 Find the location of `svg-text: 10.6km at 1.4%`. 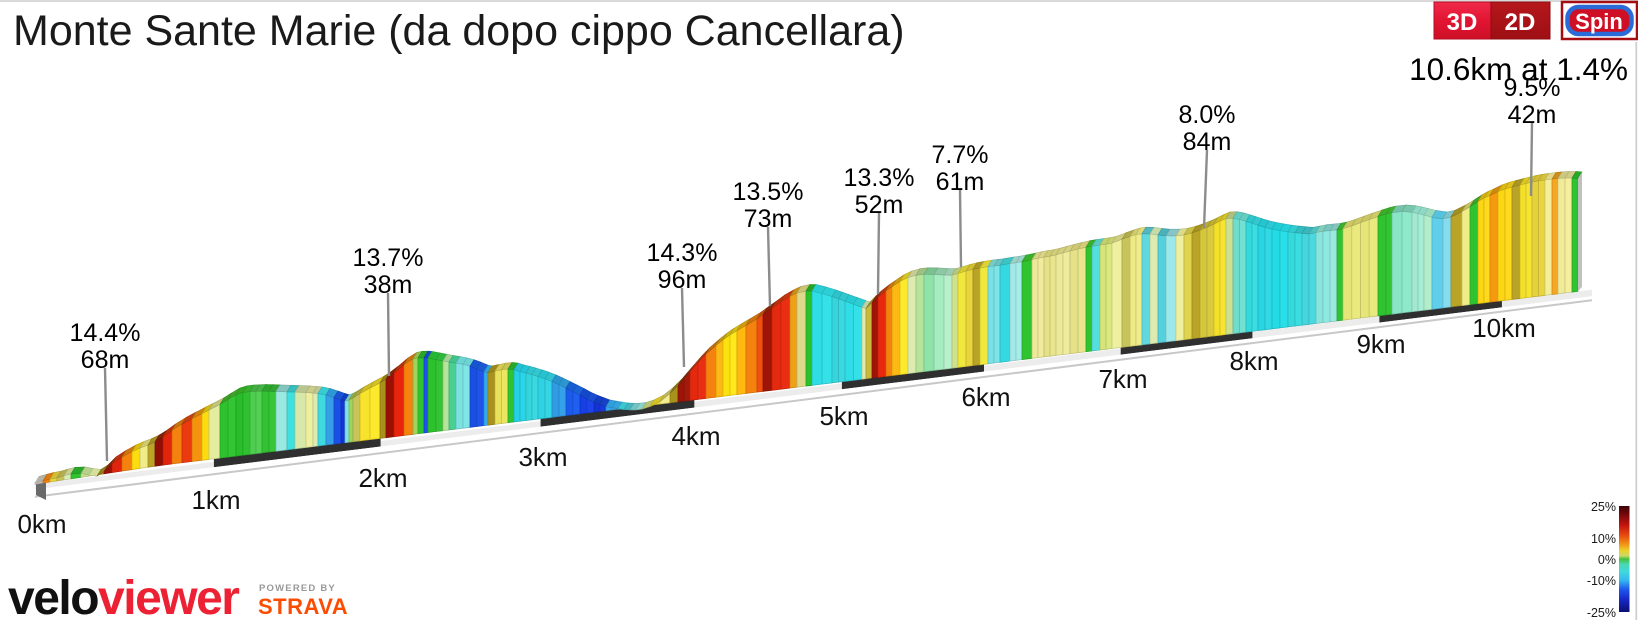

svg-text: 10.6km at 1.4% is located at coordinates (1518, 69).